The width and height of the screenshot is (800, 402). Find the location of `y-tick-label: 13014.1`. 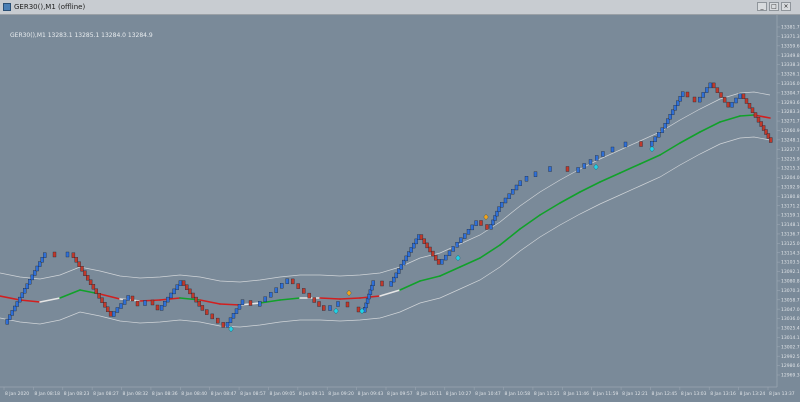

y-tick-label: 13014.1 is located at coordinates (790, 338).